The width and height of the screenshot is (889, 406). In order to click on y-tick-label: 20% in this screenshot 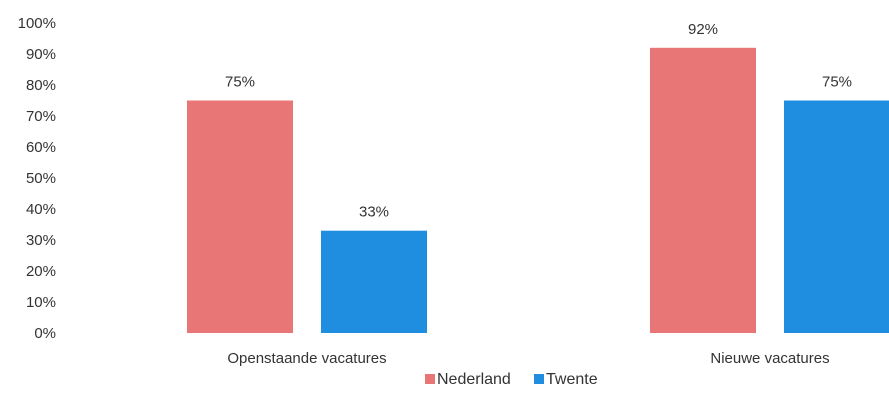, I will do `click(41, 271)`.